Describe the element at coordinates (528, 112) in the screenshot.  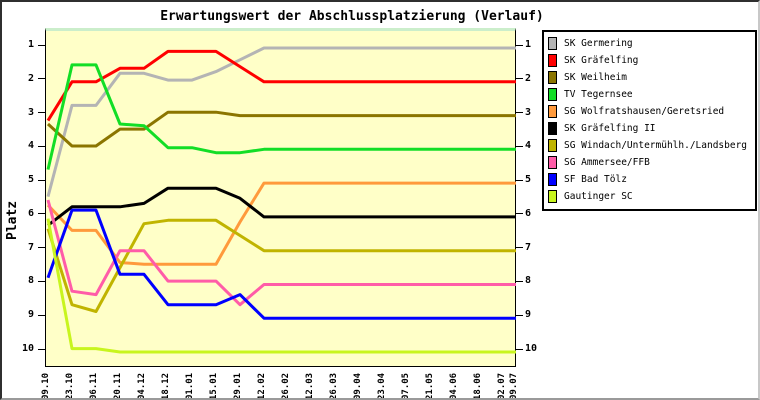
I see `y-tick-label-right-3: 3` at that location.